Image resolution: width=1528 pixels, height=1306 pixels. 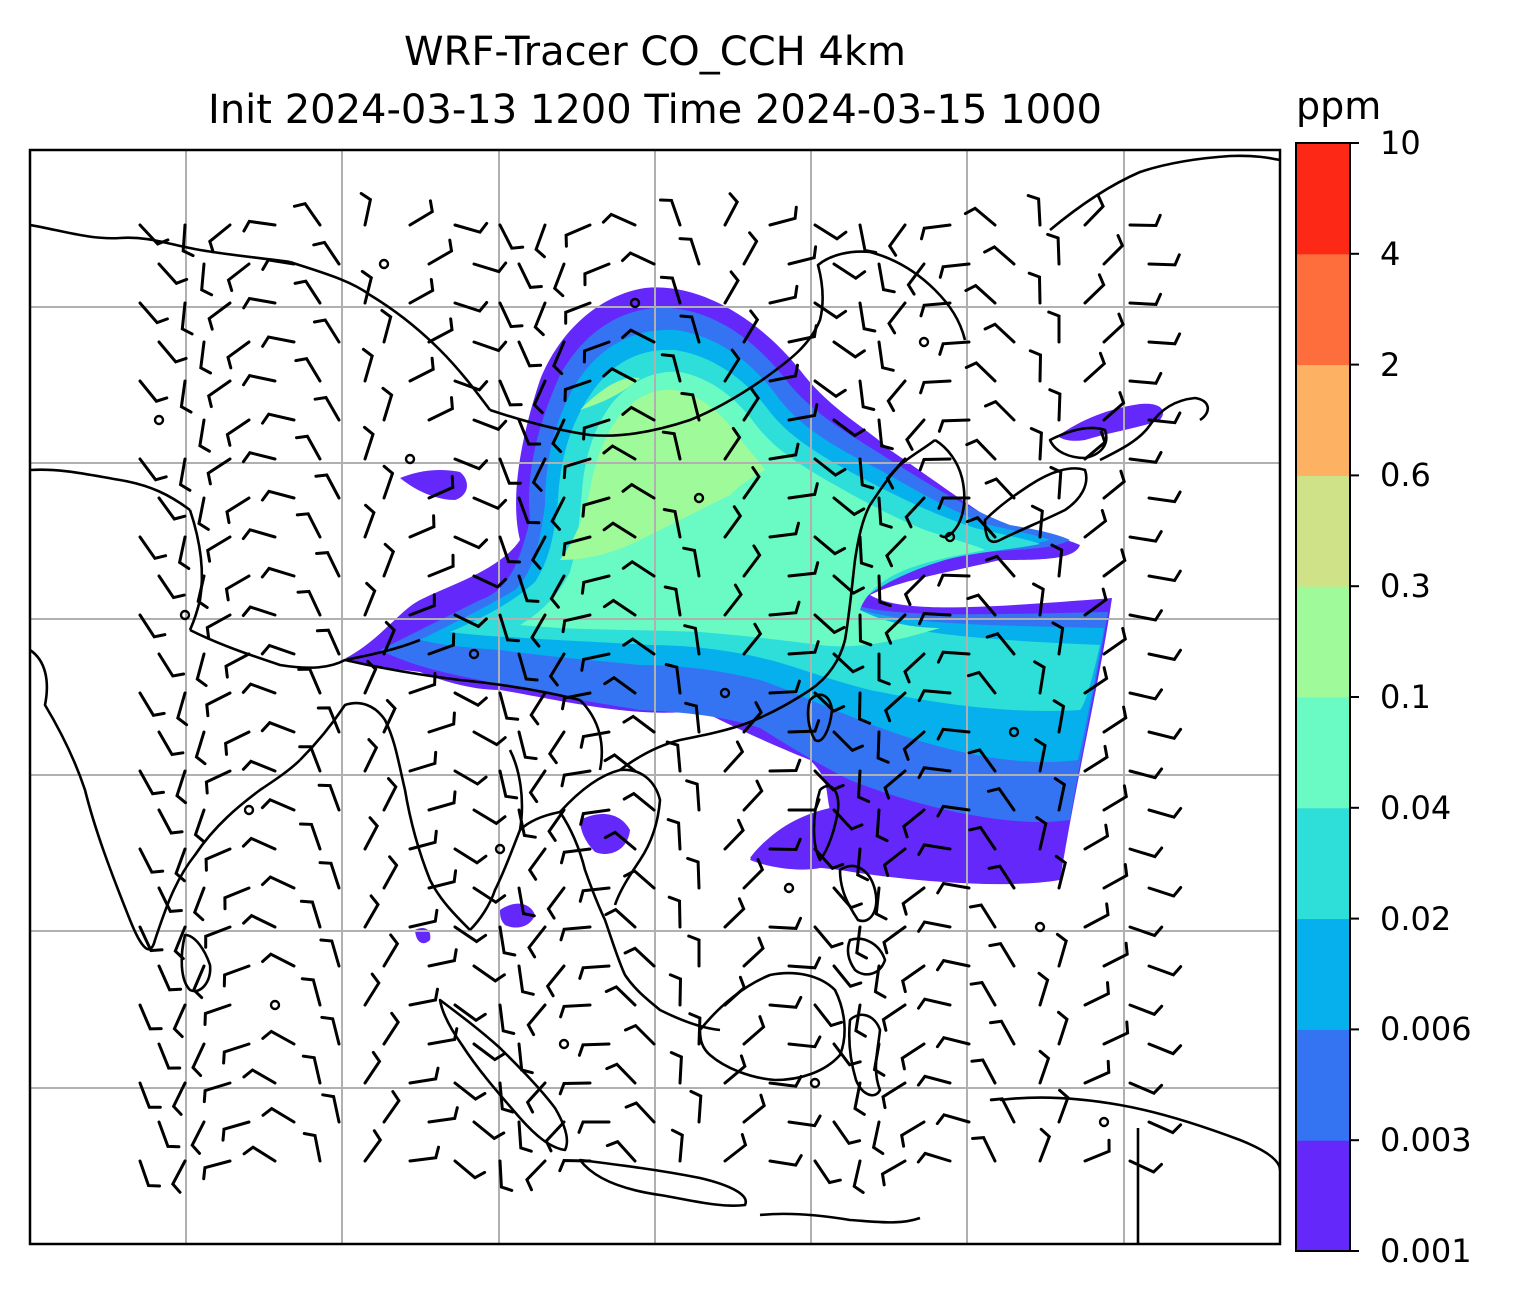 What do you see at coordinates (1111, 422) in the screenshot?
I see `plume-patch` at bounding box center [1111, 422].